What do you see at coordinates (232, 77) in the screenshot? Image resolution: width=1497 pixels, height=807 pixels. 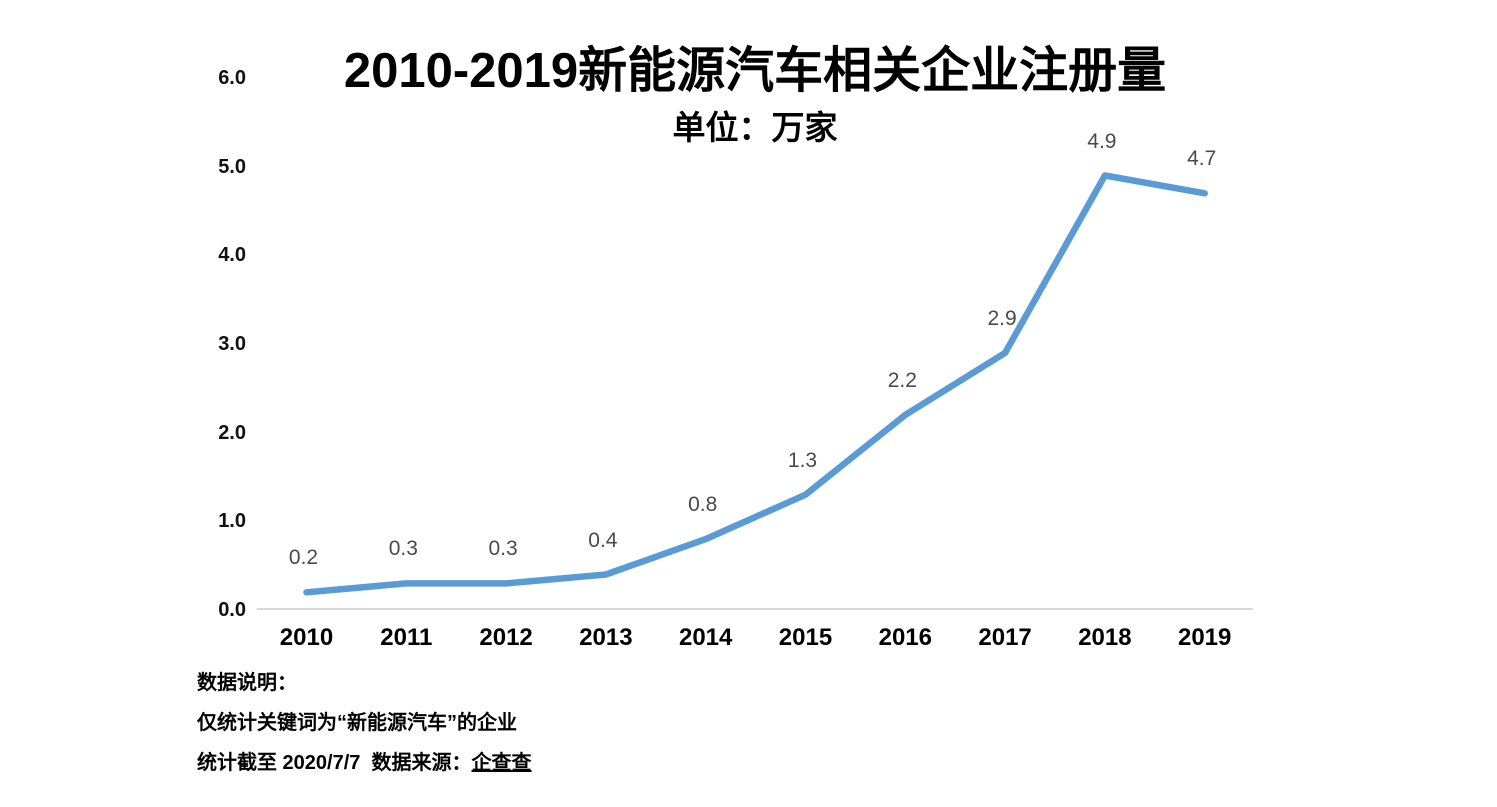 I see `y-tick-label: 6.0` at bounding box center [232, 77].